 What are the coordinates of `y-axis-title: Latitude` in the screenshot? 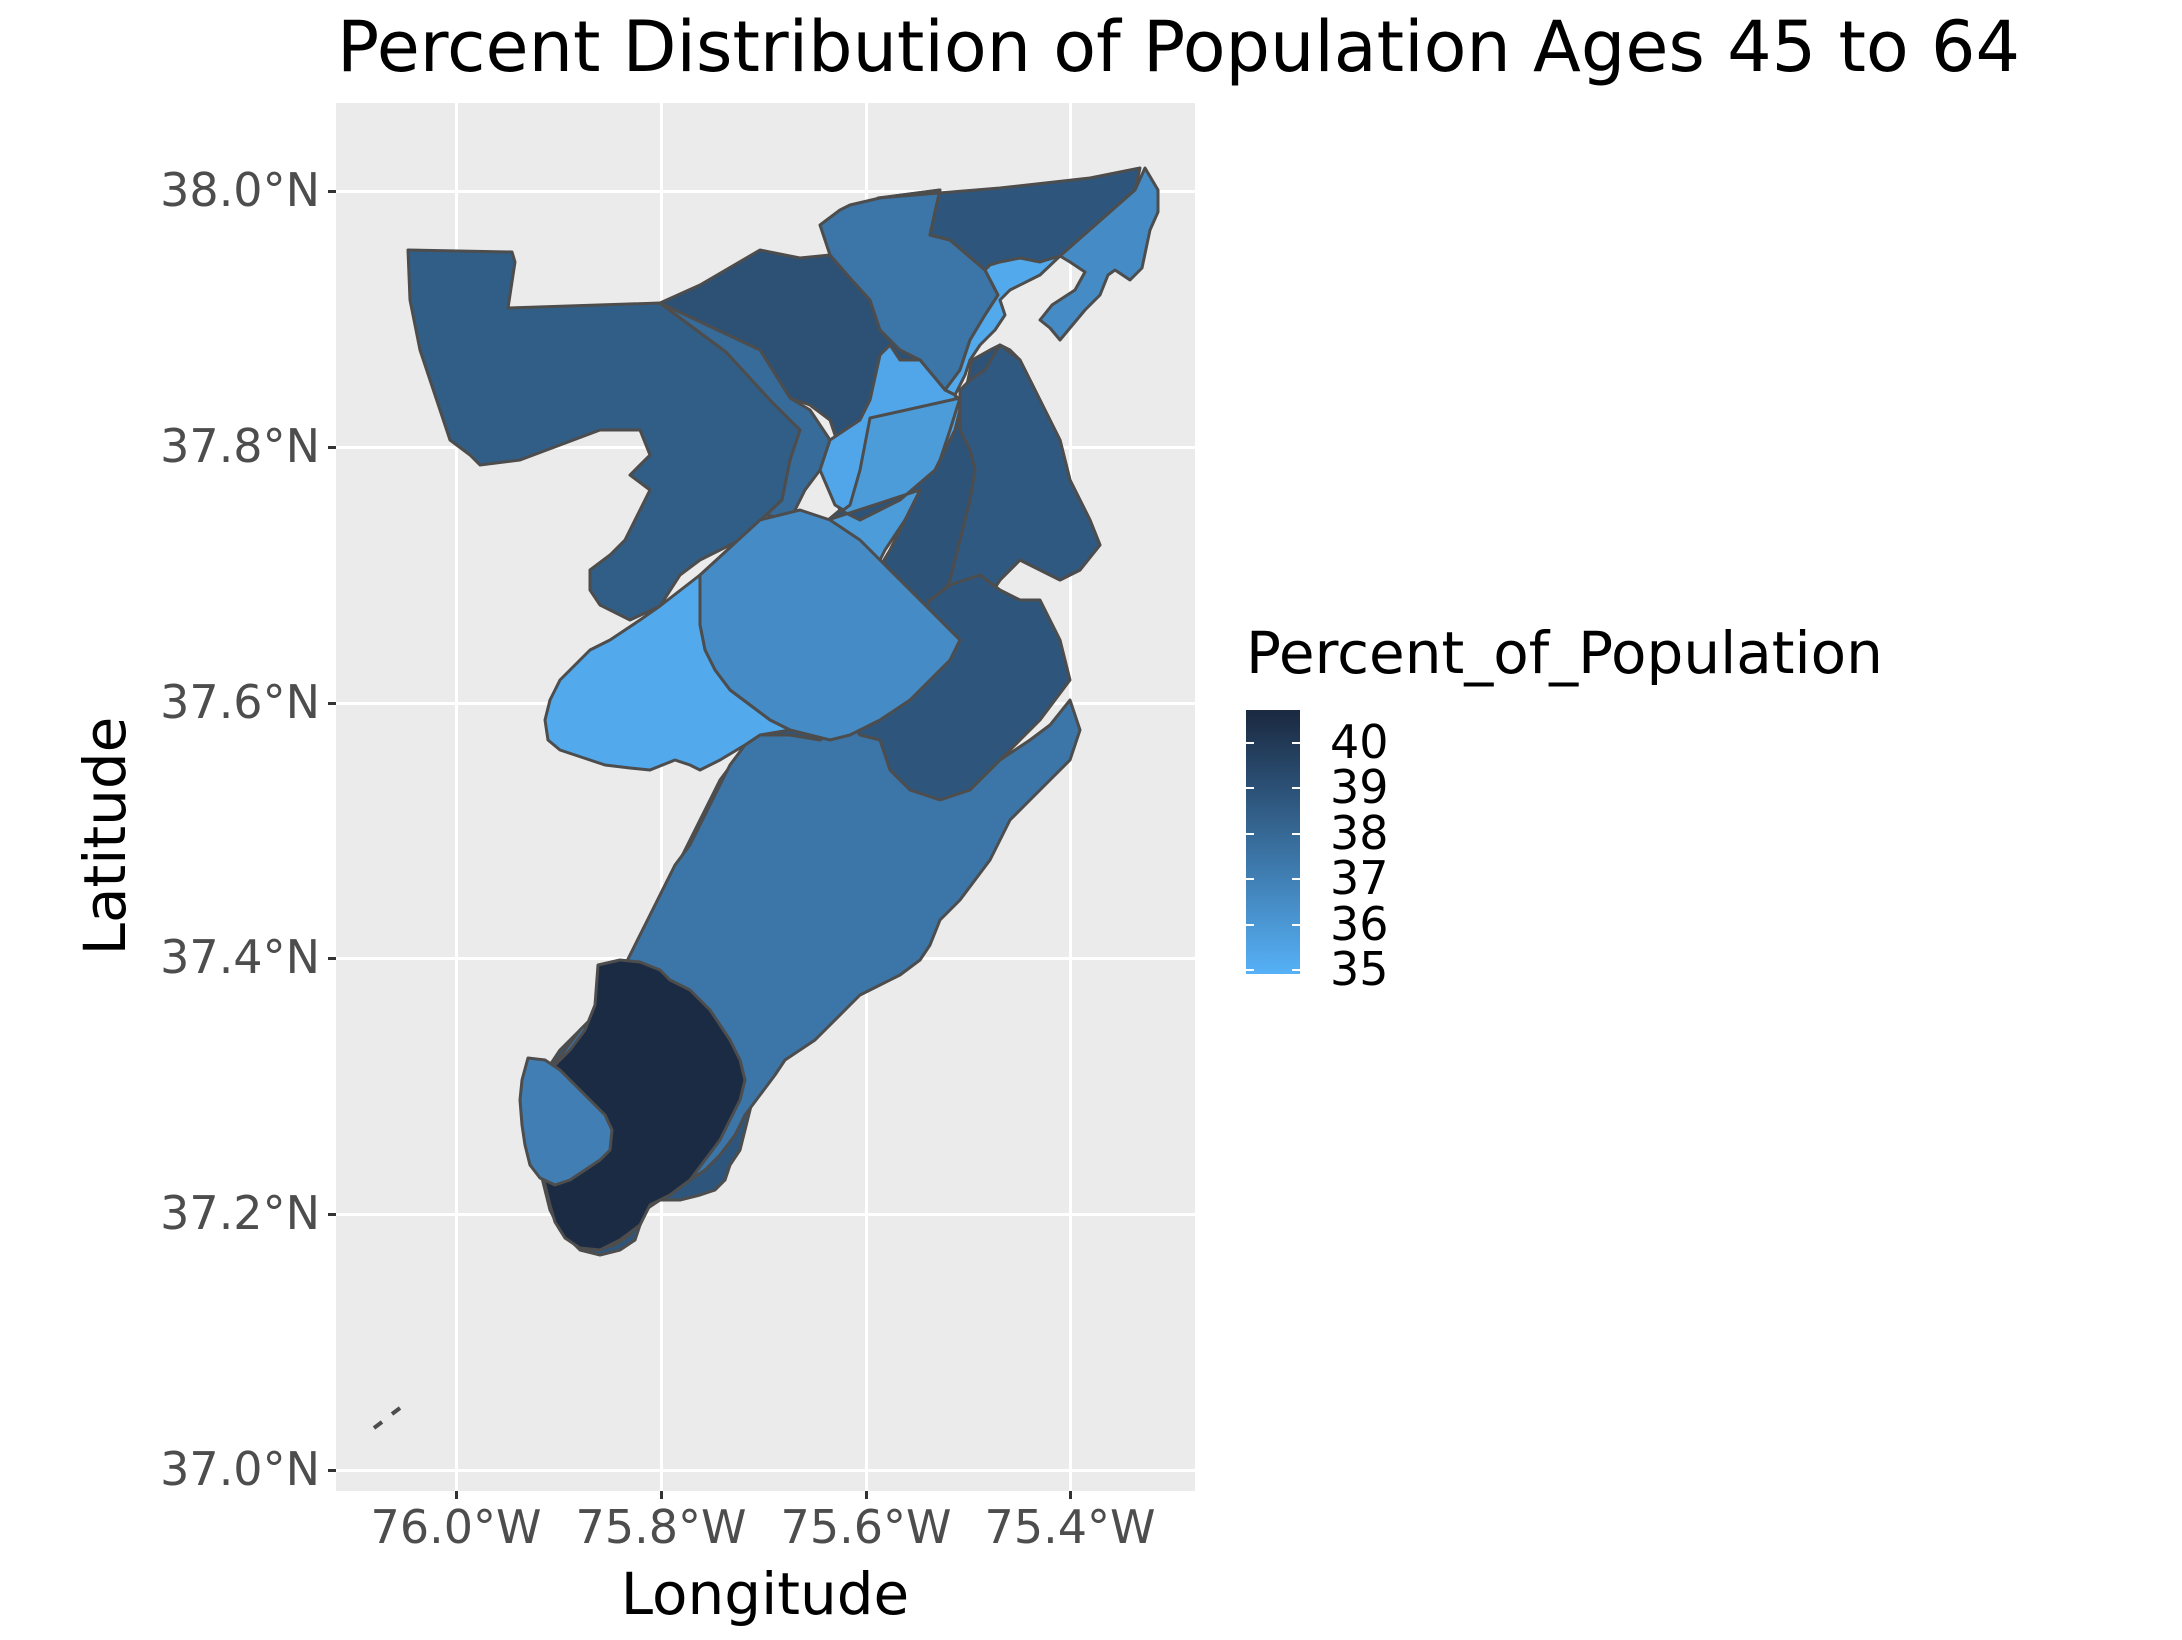 It's located at (105, 836).